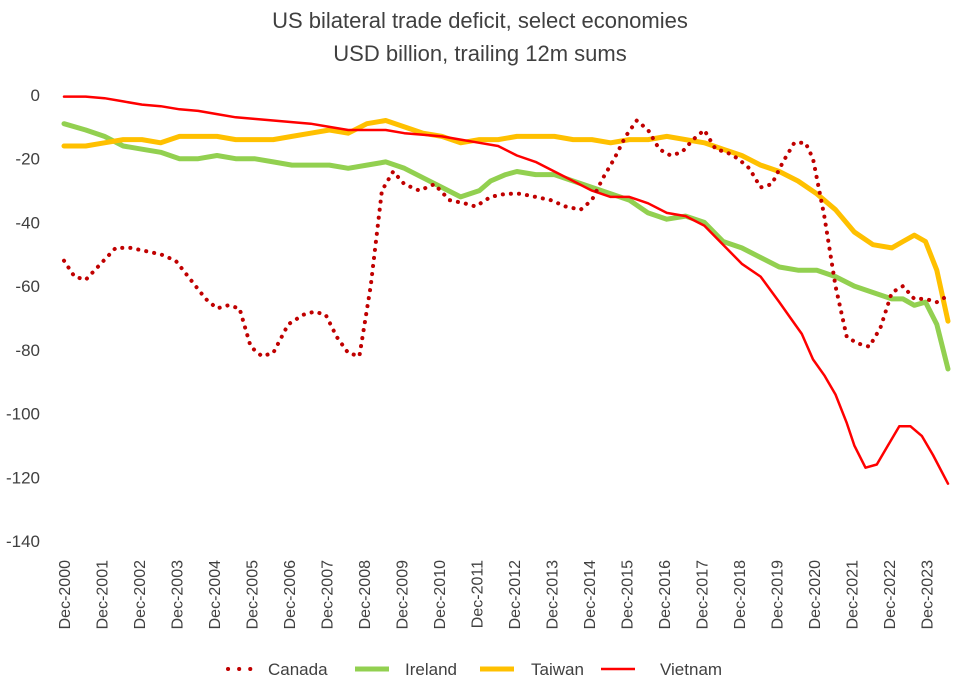 This screenshot has width=960, height=696. Describe the element at coordinates (515, 594) in the screenshot. I see `x-tick-label: Dec-2012` at that location.